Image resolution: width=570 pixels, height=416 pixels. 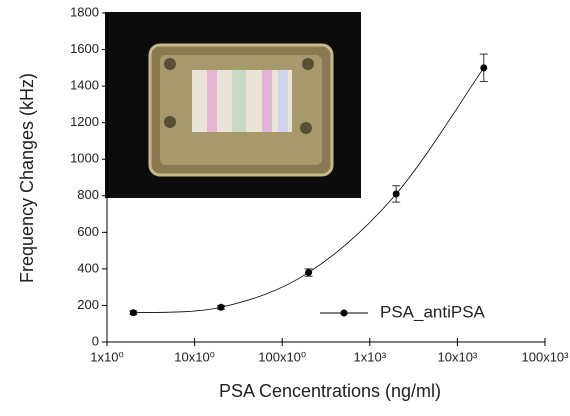 I want to click on x-tick-label: 10x10³, so click(x=458, y=356).